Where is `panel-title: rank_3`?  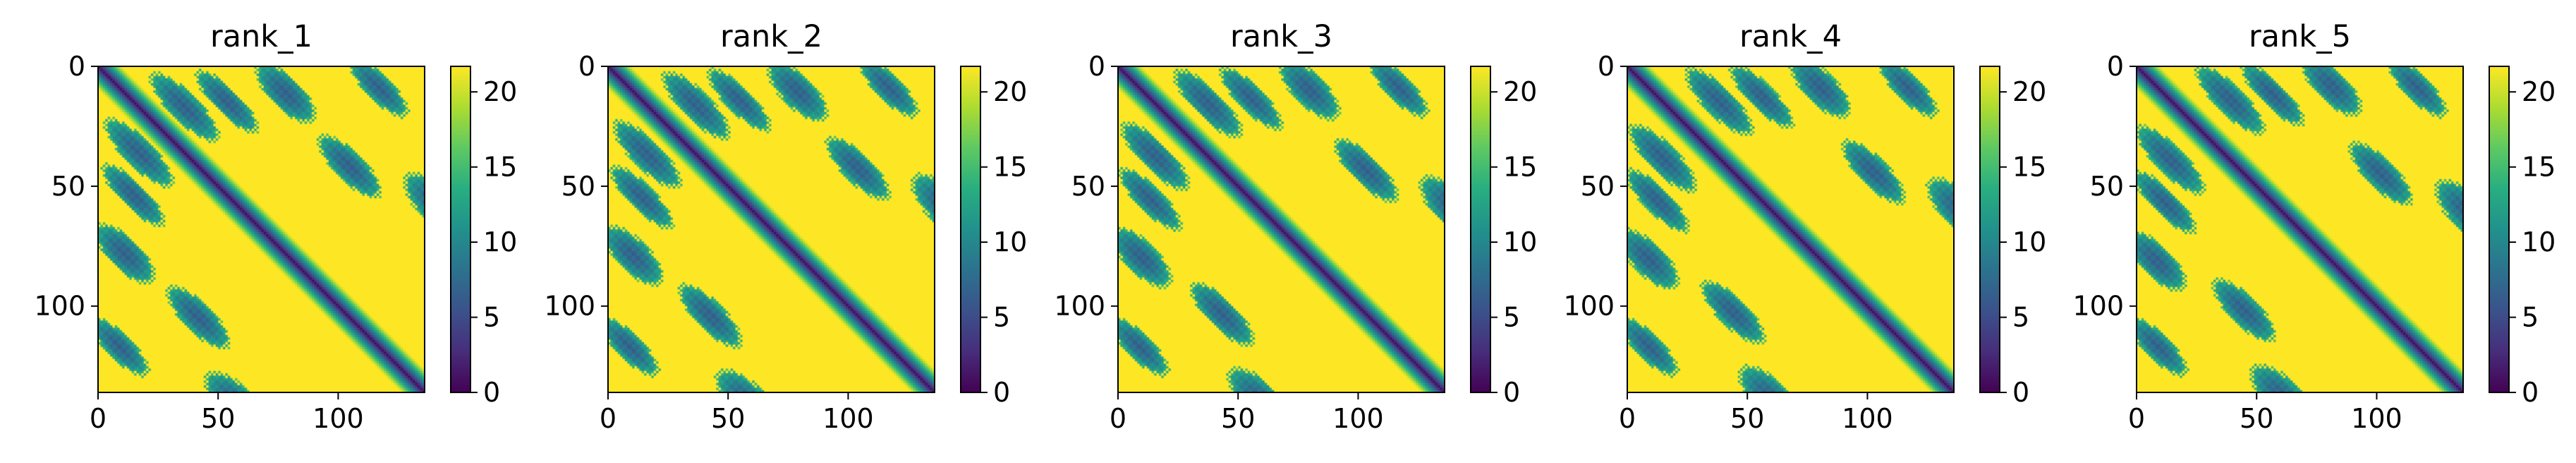
panel-title: rank_3 is located at coordinates (1281, 36).